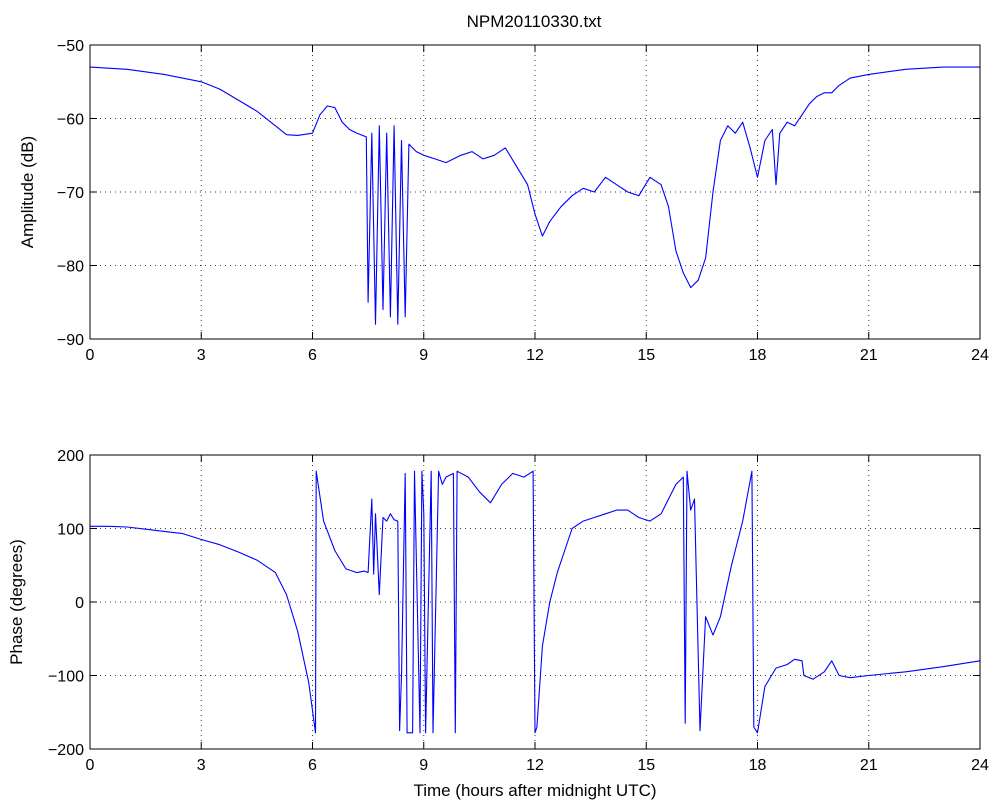 This screenshot has width=998, height=806. Describe the element at coordinates (646, 355) in the screenshot. I see `amplitude-x-tick-label: 15` at that location.